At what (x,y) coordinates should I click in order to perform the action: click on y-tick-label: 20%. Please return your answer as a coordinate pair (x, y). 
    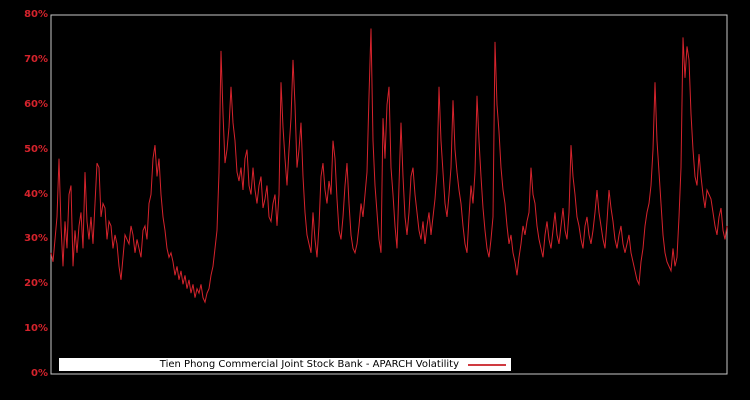
    Looking at the image, I should click on (36, 284).